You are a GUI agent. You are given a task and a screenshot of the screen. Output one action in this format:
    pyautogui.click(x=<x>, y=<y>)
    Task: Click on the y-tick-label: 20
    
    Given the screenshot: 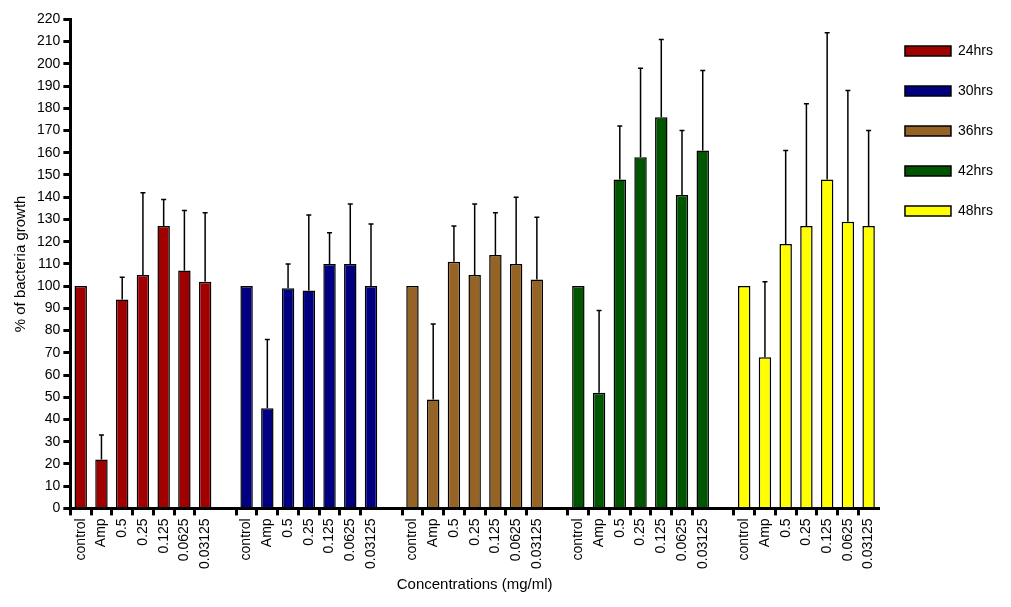 What is the action you would take?
    pyautogui.click(x=52, y=462)
    